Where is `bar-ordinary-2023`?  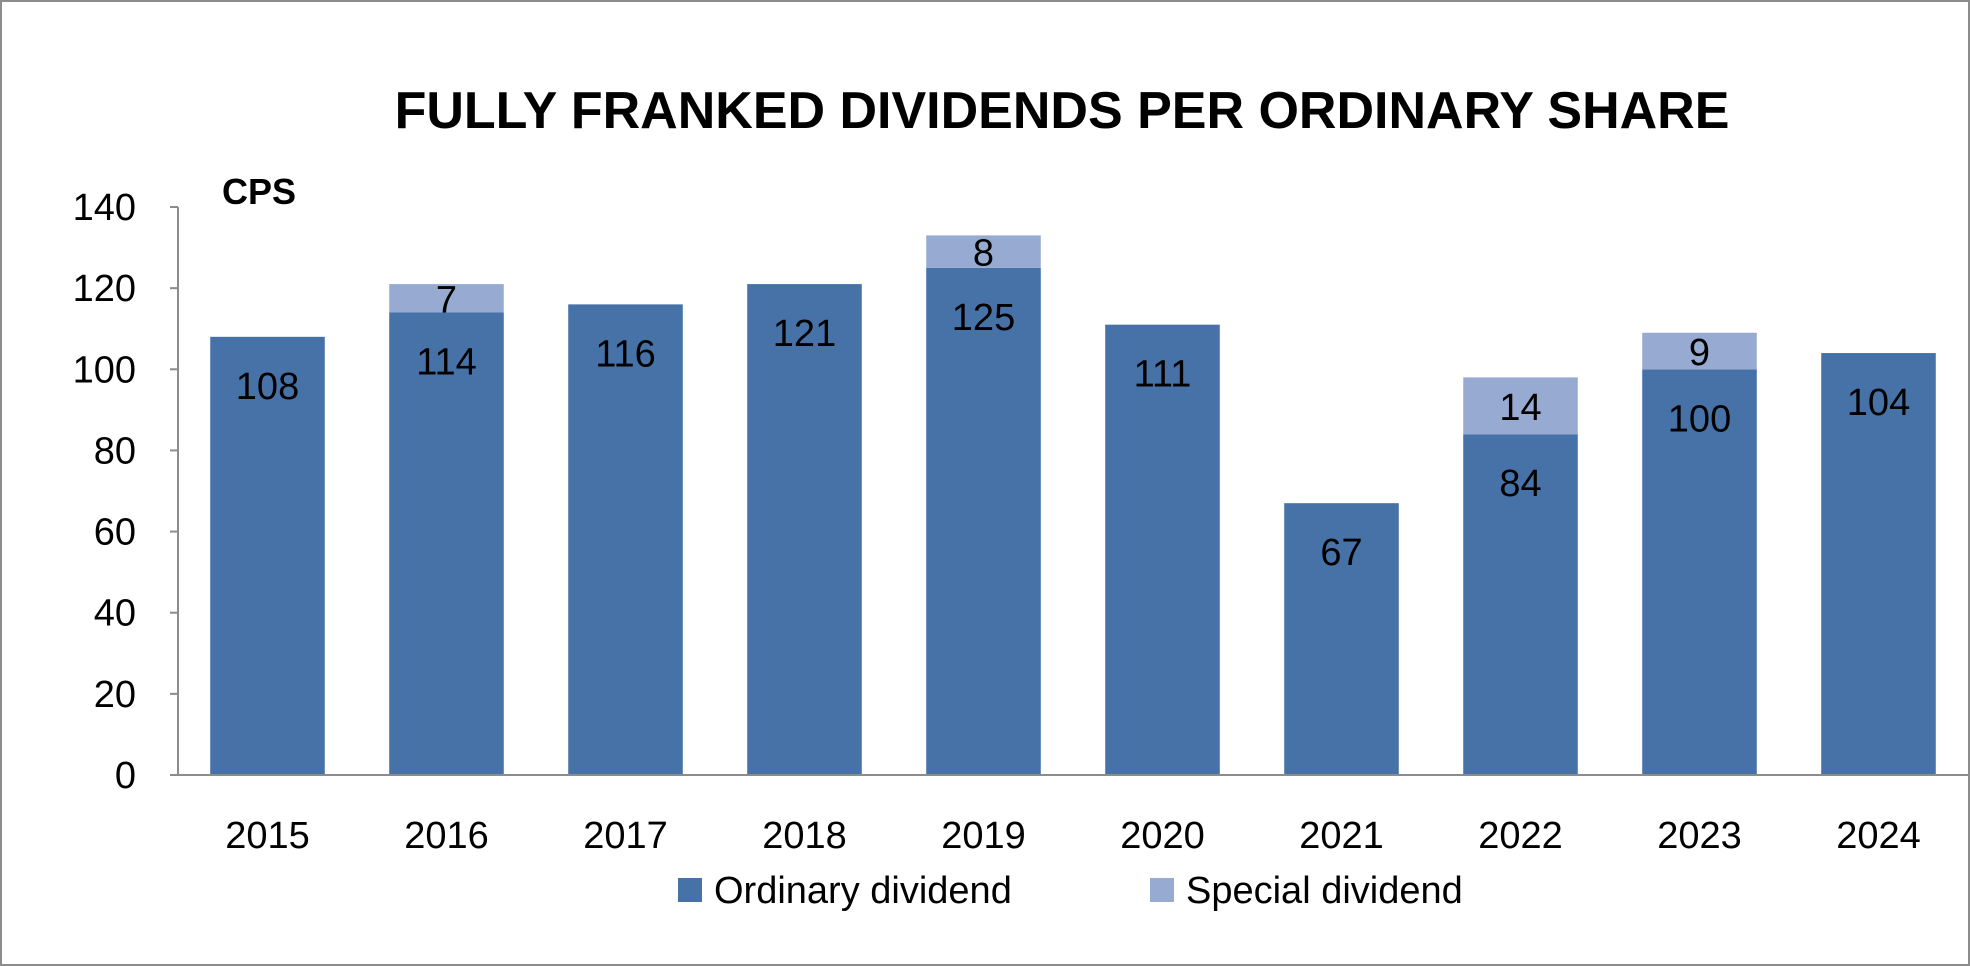
bar-ordinary-2023 is located at coordinates (1699, 572).